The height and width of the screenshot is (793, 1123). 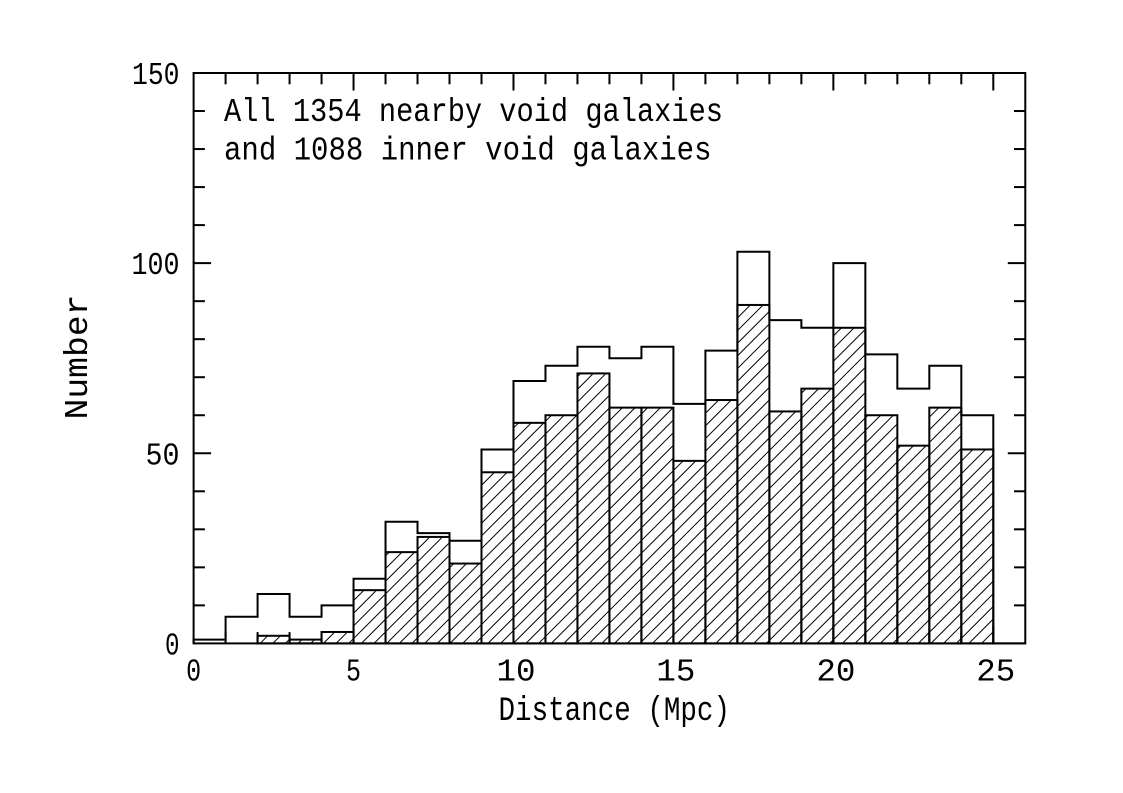 What do you see at coordinates (78, 357) in the screenshot?
I see `svg-text: Number` at bounding box center [78, 357].